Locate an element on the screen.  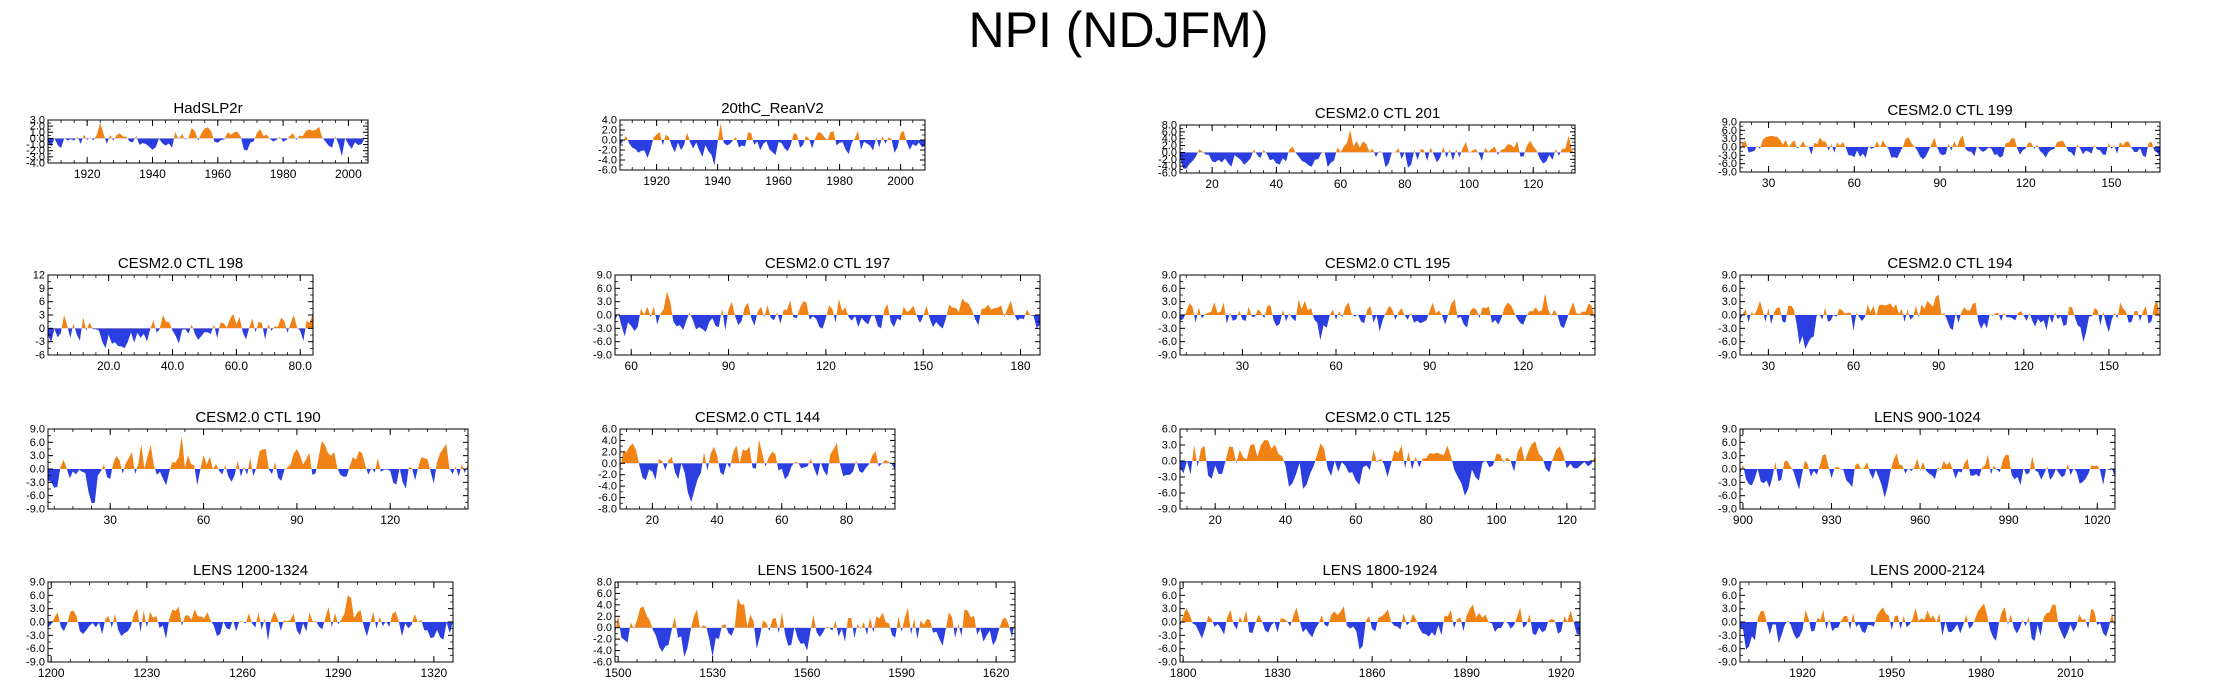
x-tick-label: 60.0 is located at coordinates (237, 366).